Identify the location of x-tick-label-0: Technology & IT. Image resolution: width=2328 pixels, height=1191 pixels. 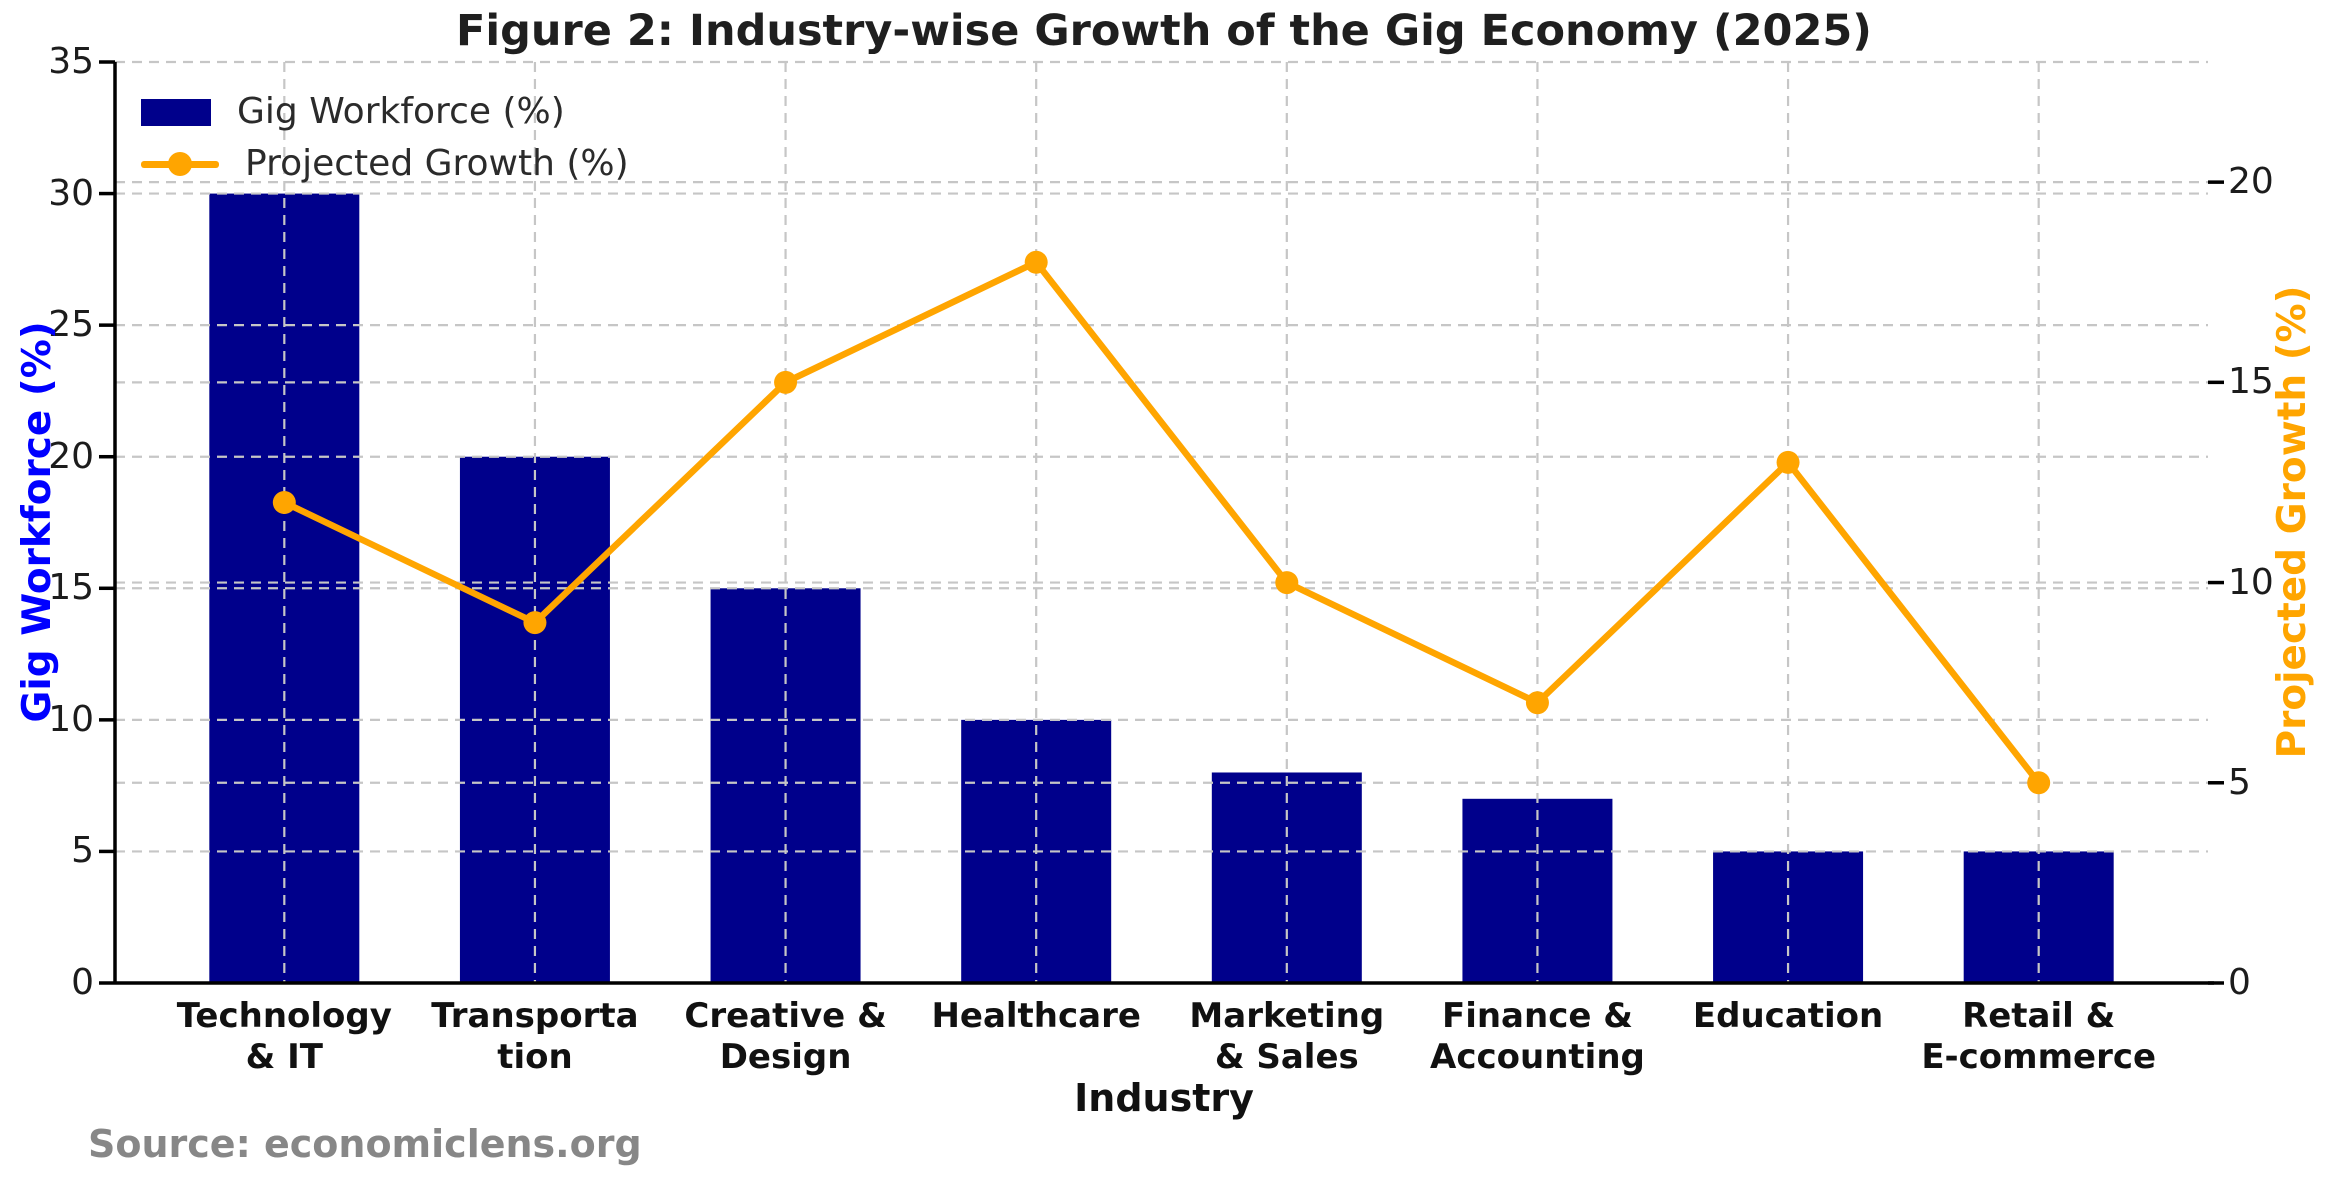
(284, 1036).